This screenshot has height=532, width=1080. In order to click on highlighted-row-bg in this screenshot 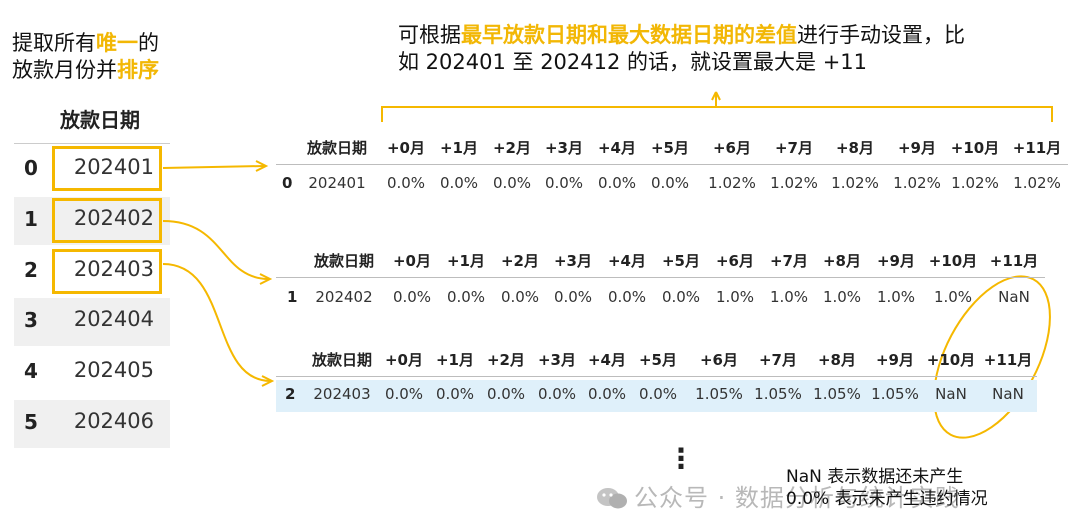, I will do `click(656, 396)`.